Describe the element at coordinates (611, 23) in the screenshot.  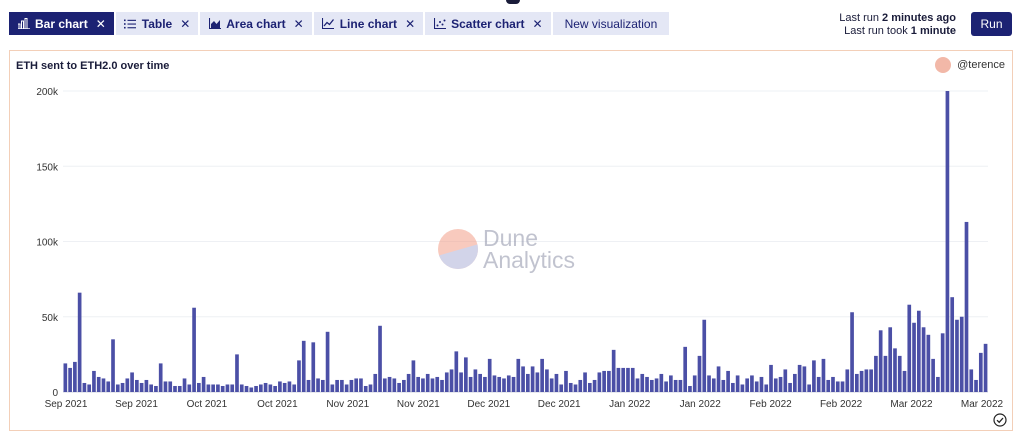
I see `tab-new-visualization: New visualization` at that location.